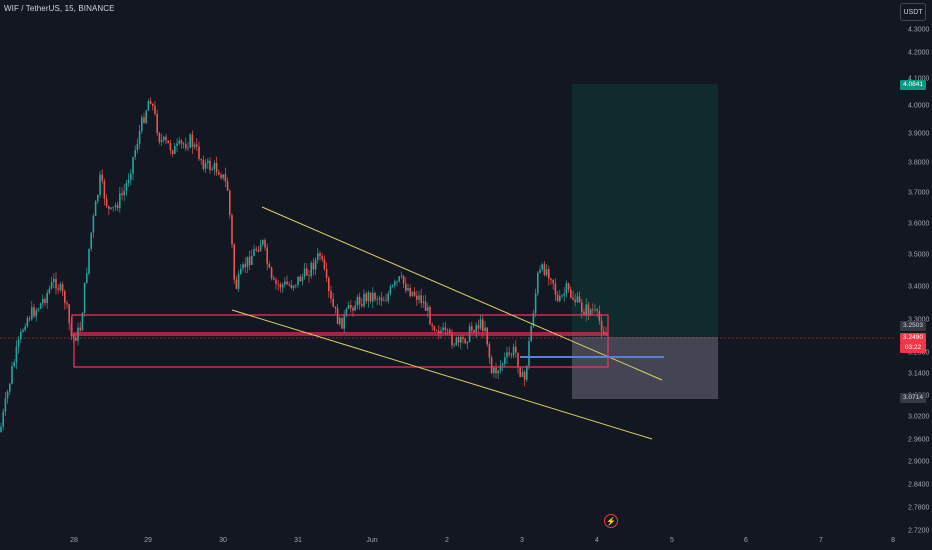  Describe the element at coordinates (611, 521) in the screenshot. I see `lightning-icon: ⚡` at that location.